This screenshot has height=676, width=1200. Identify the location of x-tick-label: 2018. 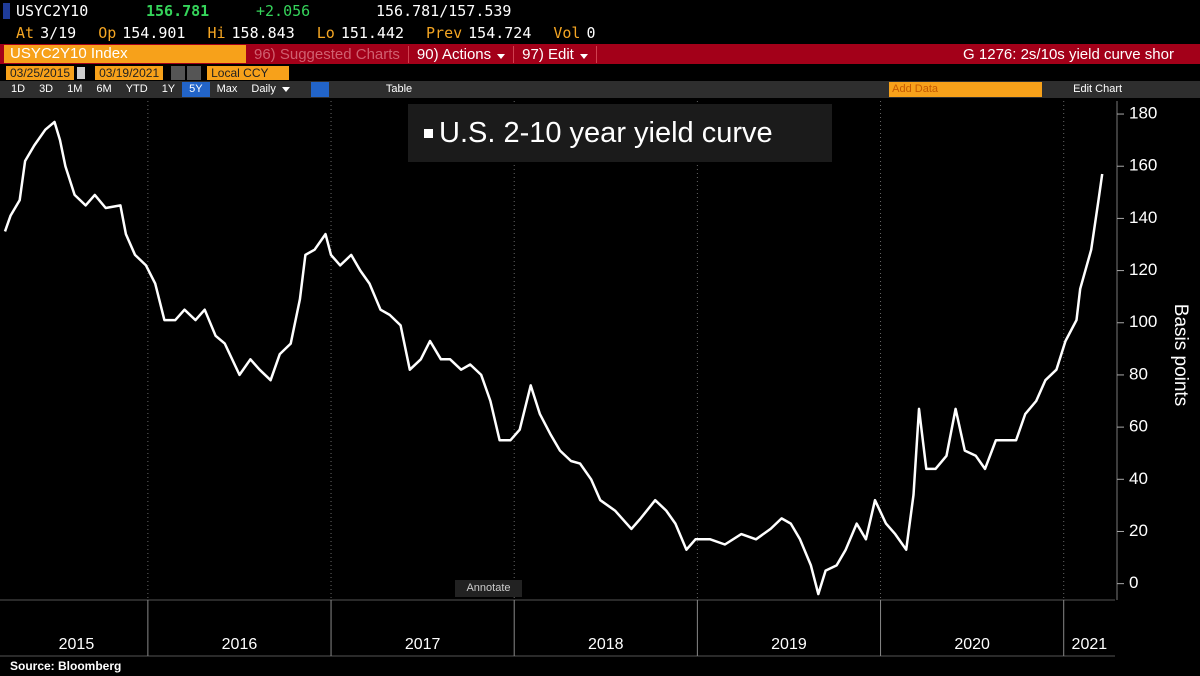
(606, 644).